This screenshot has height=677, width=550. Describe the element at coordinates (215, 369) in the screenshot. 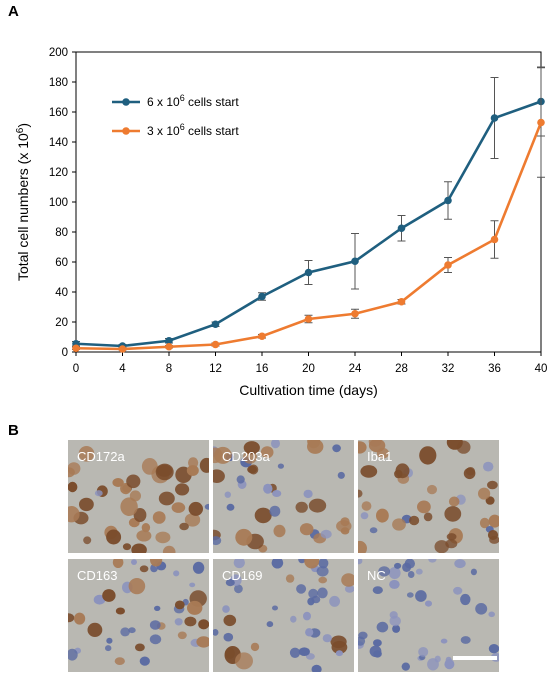

I see `x-tick-label: 12` at that location.